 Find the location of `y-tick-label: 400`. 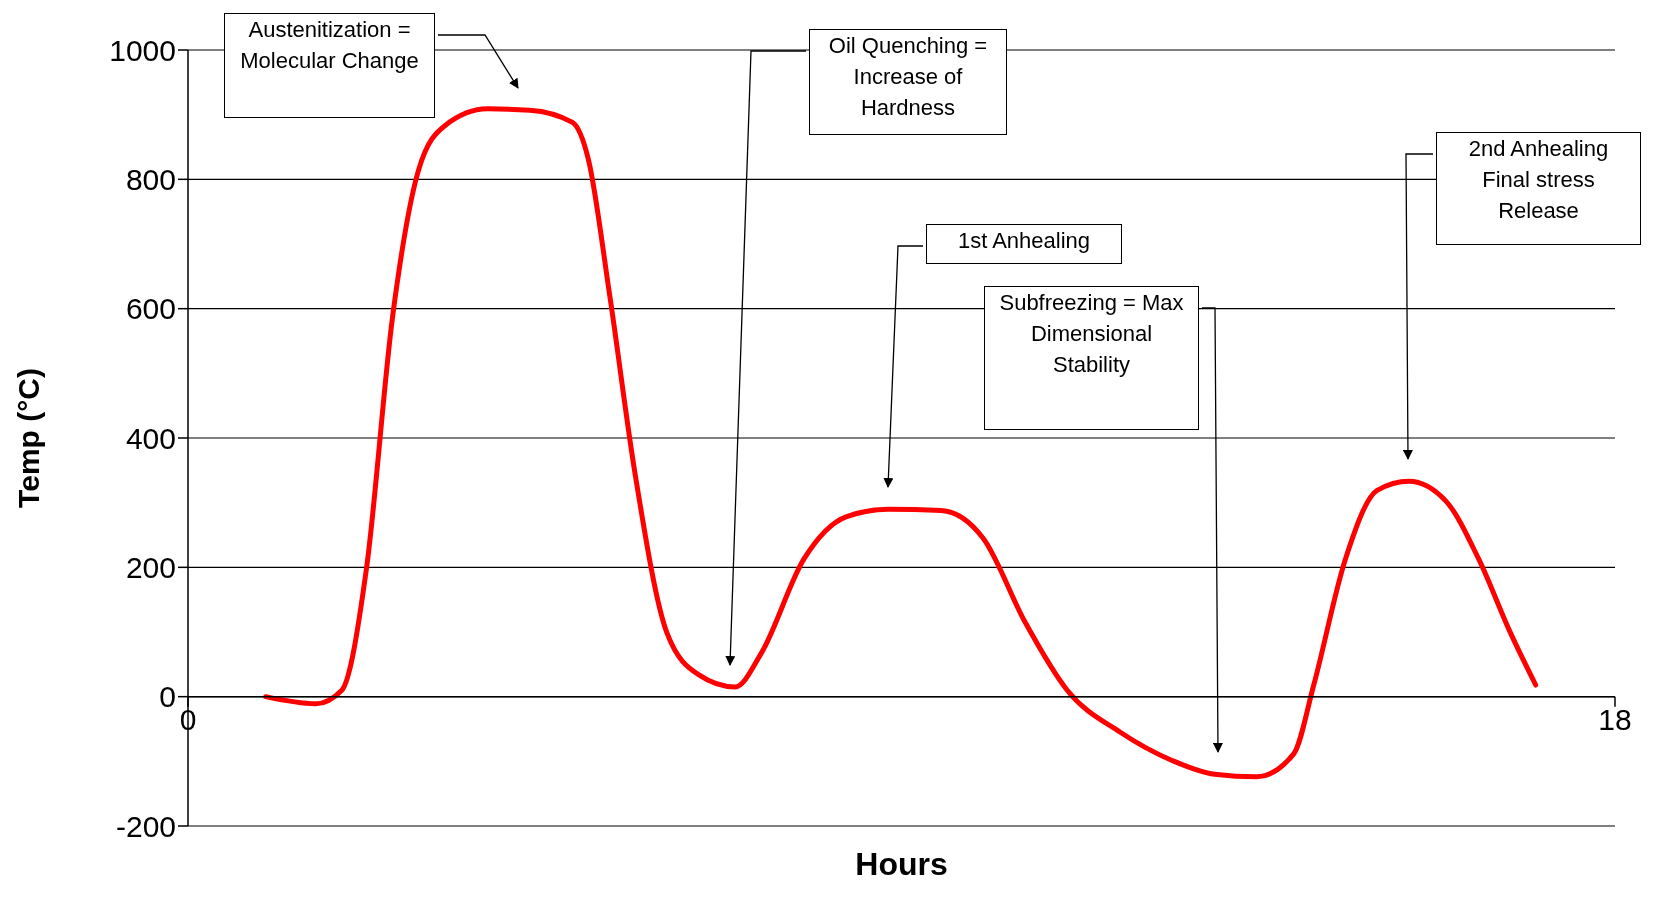

y-tick-label: 400 is located at coordinates (150, 438).